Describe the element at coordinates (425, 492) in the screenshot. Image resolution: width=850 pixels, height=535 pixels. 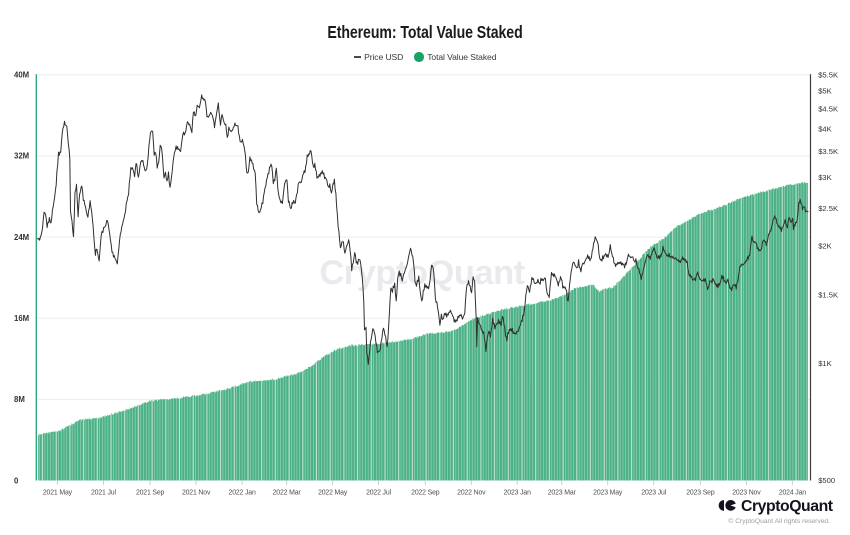
I see `svg-text: 2022 Sep` at that location.